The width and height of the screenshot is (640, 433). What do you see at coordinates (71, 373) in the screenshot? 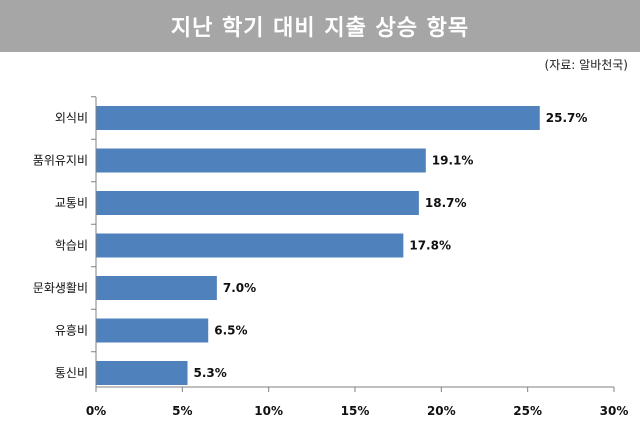
I see `category-label-6: 통신비` at bounding box center [71, 373].